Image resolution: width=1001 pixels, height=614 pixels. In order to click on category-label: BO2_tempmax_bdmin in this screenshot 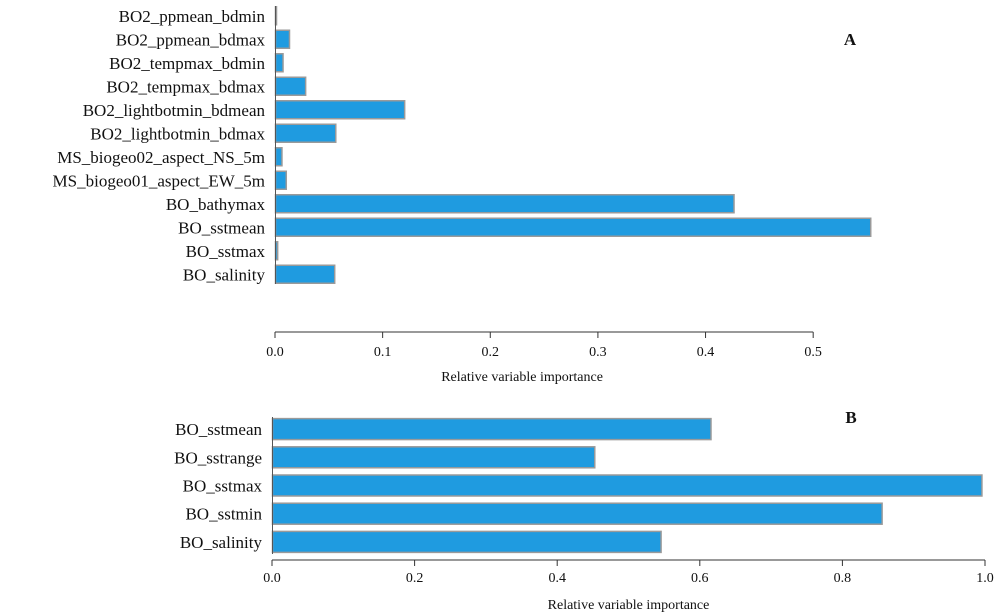, I will do `click(187, 63)`.